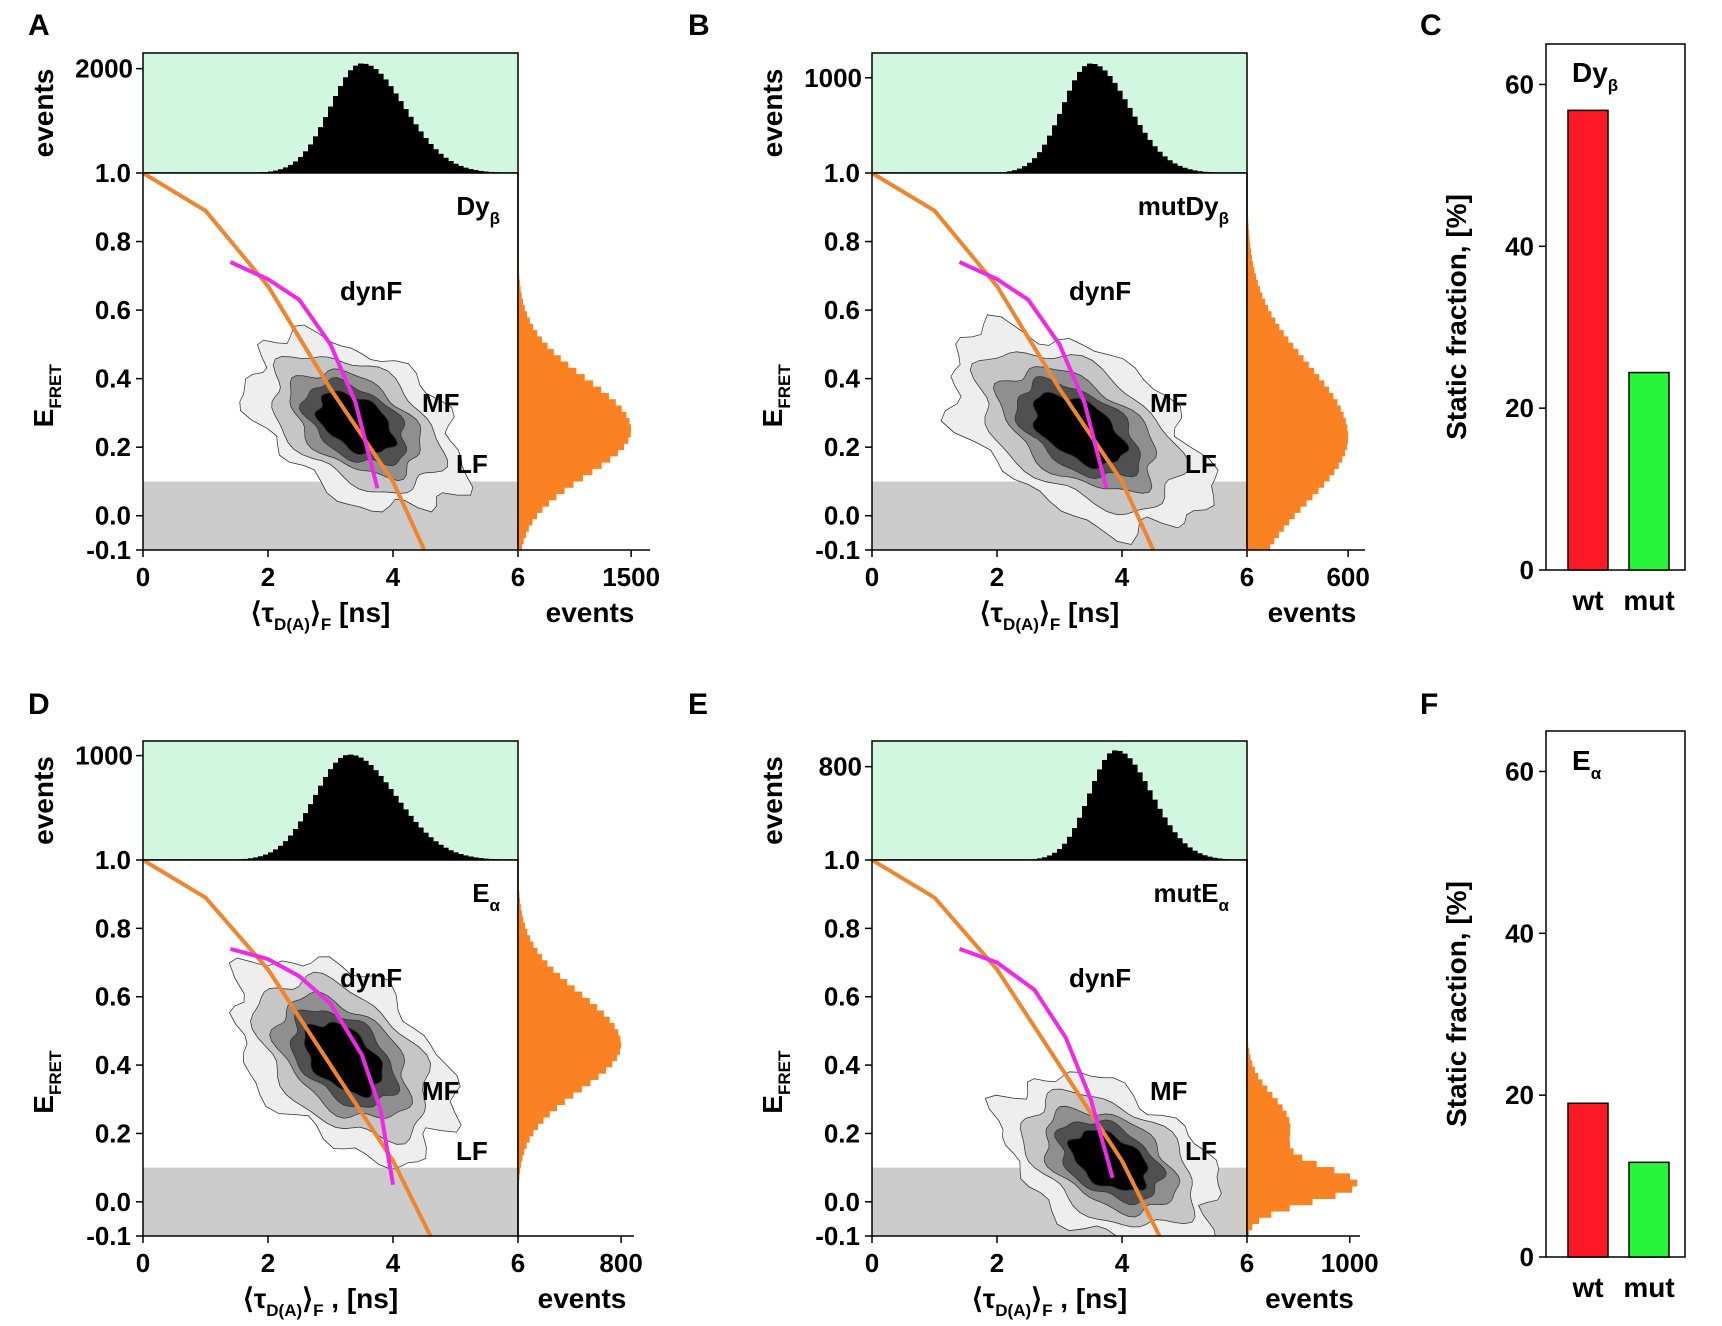  Describe the element at coordinates (113, 516) in the screenshot. I see `y-tick-label: 0.0` at that location.